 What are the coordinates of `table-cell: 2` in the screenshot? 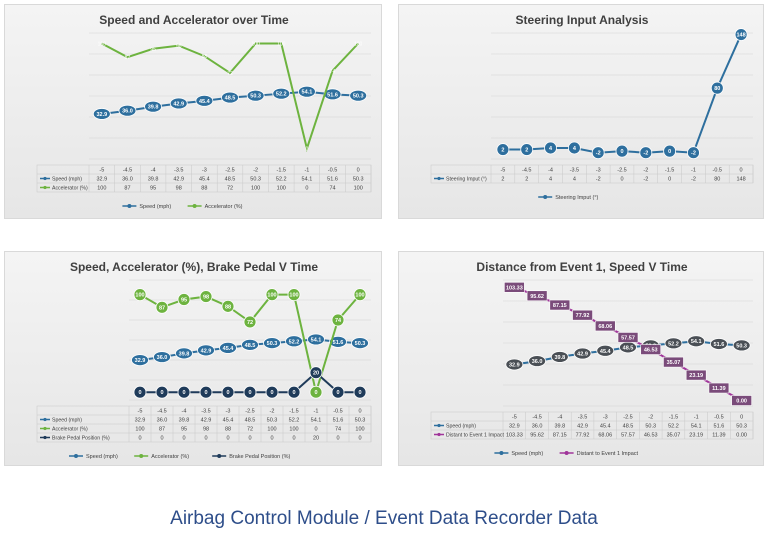 It's located at (526, 180).